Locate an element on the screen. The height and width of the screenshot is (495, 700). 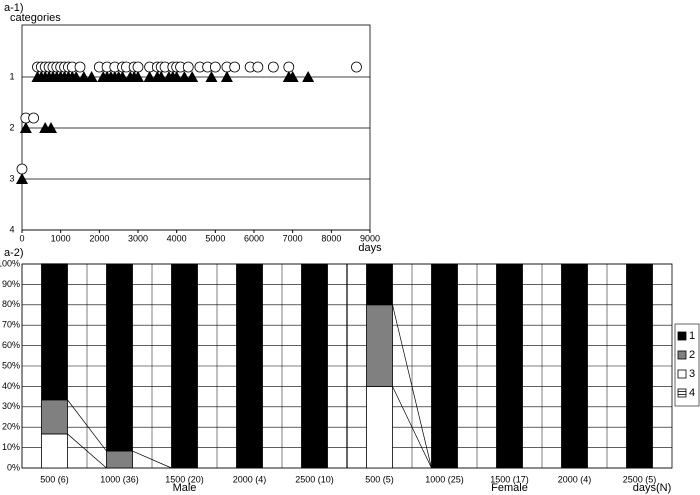
y-tick-label: 40% is located at coordinates (11, 386).